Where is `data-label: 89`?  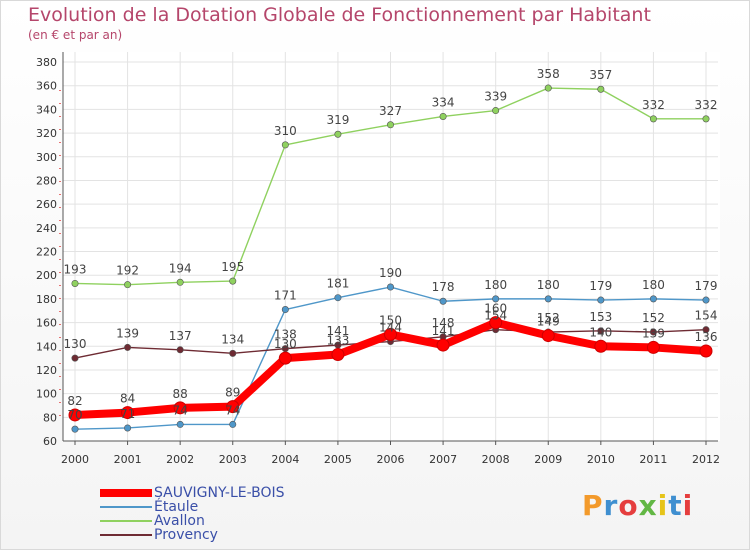
data-label: 89 is located at coordinates (232, 393).